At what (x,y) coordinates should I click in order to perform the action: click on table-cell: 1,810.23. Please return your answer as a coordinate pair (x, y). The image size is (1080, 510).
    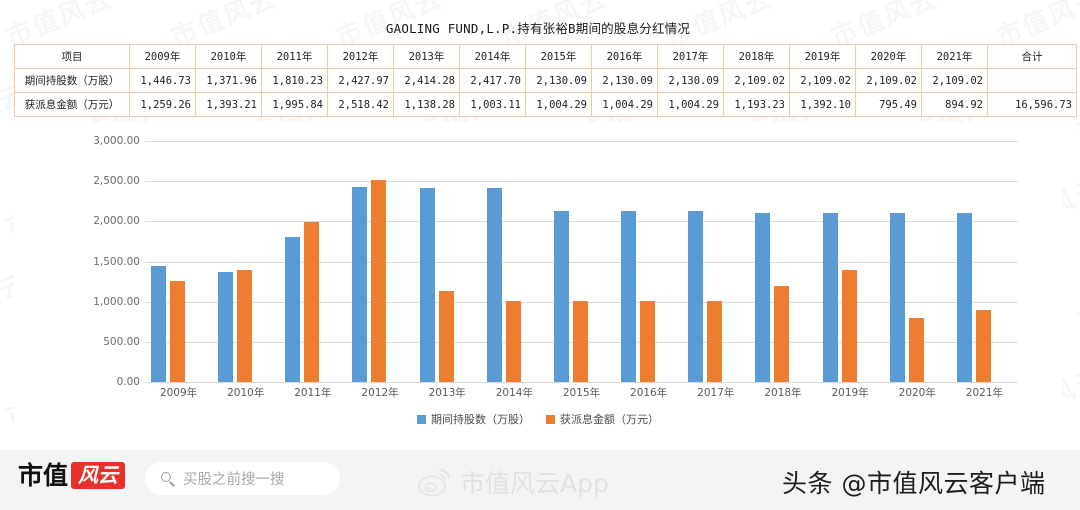
    Looking at the image, I should click on (294, 80).